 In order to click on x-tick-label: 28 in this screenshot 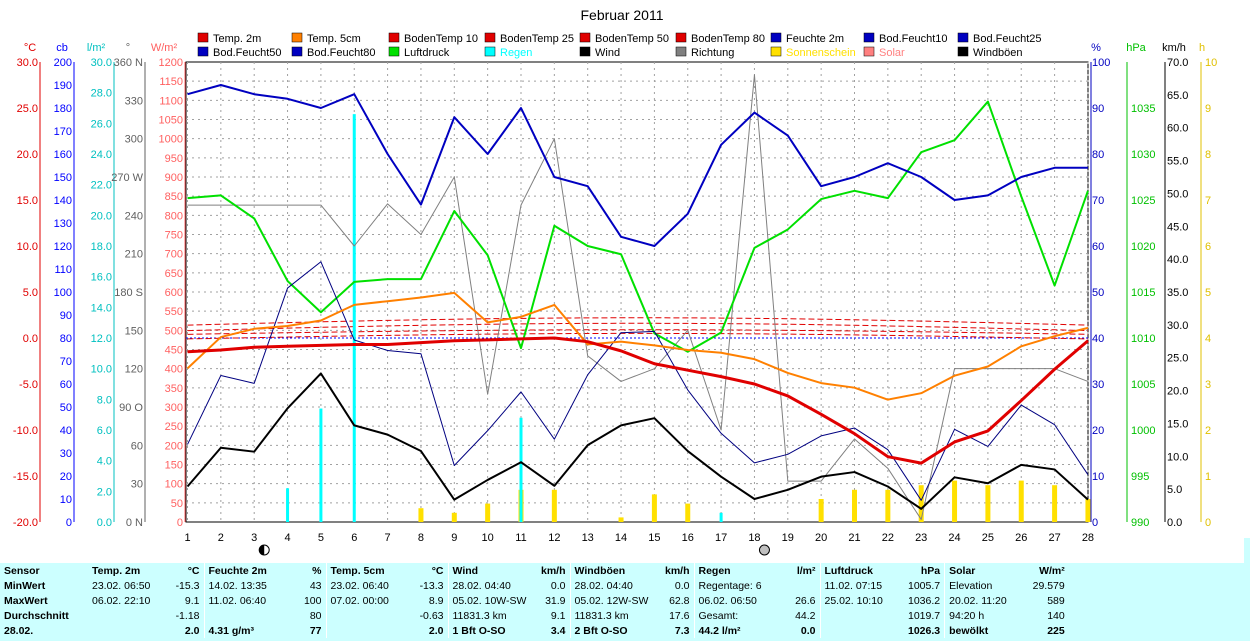, I will do `click(1088, 538)`.